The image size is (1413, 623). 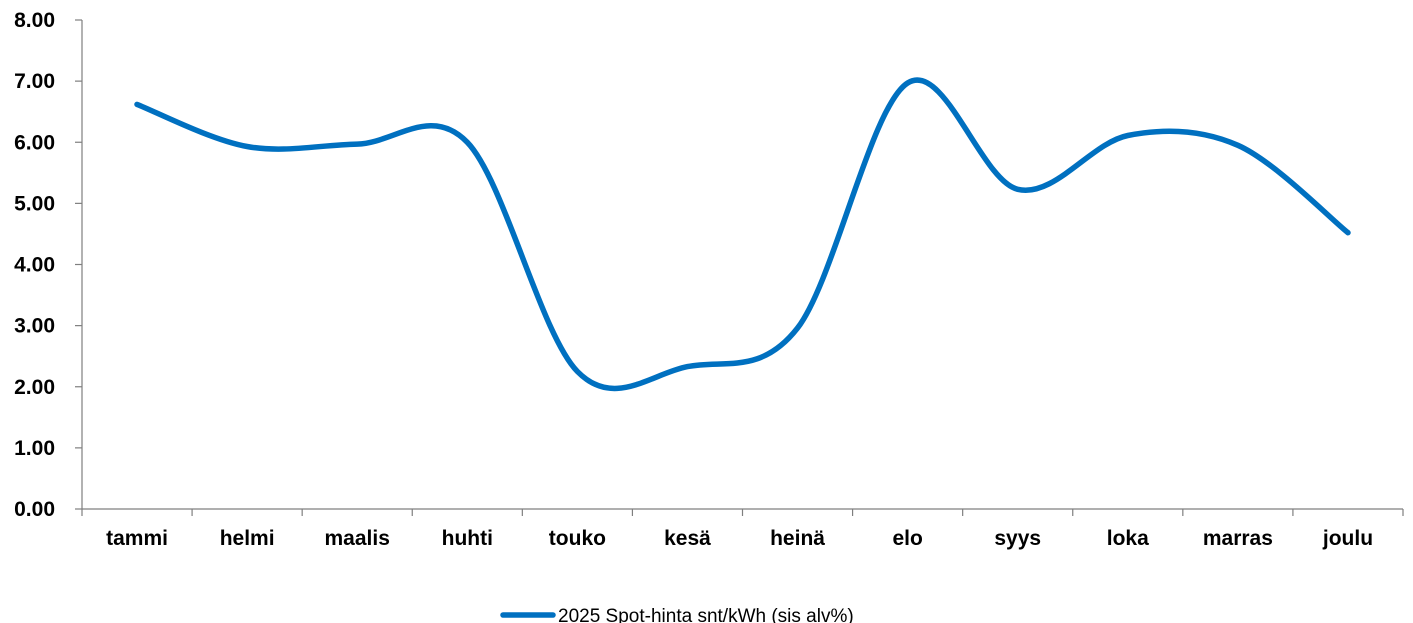 I want to click on x-tick-label: tammi, so click(x=137, y=538).